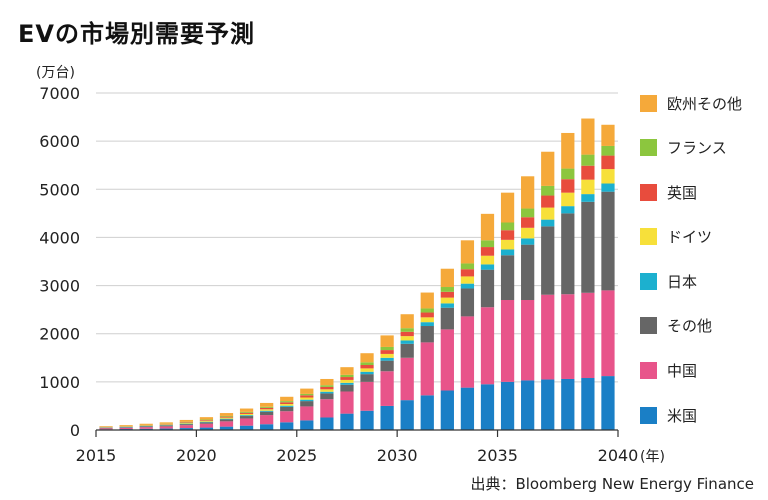 The height and width of the screenshot is (500, 768). Describe the element at coordinates (427, 334) in the screenshot. I see `bar-segment-2031-s2` at that location.